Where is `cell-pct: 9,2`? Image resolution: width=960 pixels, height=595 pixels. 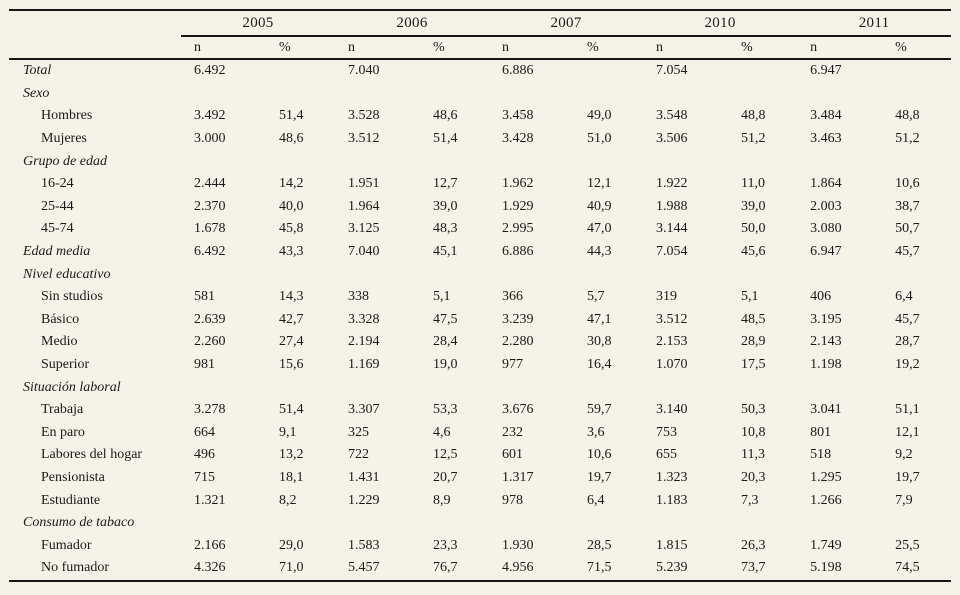
cell-pct: 9,2 is located at coordinates (904, 455).